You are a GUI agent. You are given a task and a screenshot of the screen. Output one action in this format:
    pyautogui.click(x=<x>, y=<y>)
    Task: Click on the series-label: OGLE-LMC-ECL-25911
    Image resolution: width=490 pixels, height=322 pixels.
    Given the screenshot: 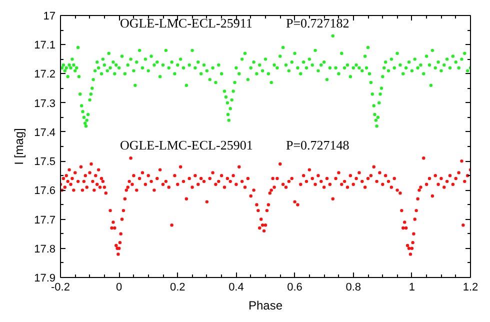 What is the action you would take?
    pyautogui.click(x=186, y=22)
    